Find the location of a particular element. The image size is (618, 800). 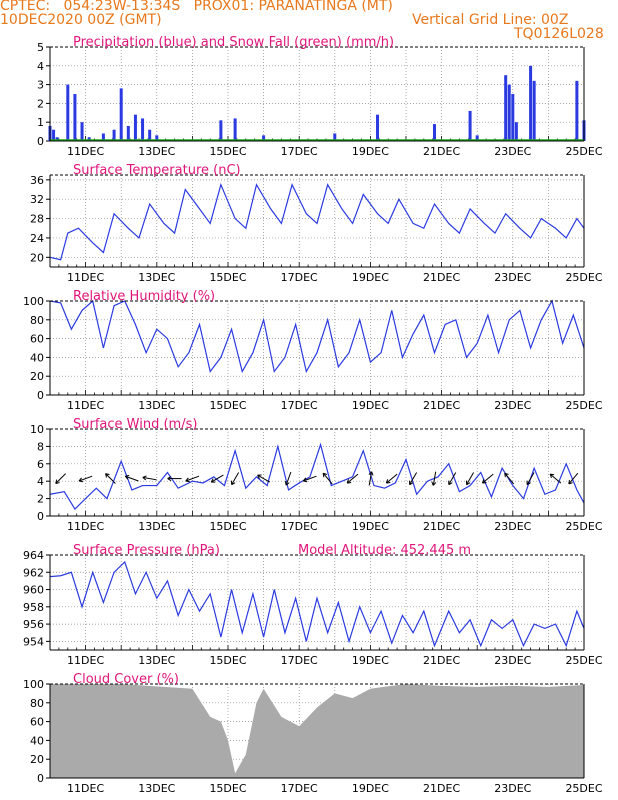

y-tick-label: 954 is located at coordinates (33, 641).